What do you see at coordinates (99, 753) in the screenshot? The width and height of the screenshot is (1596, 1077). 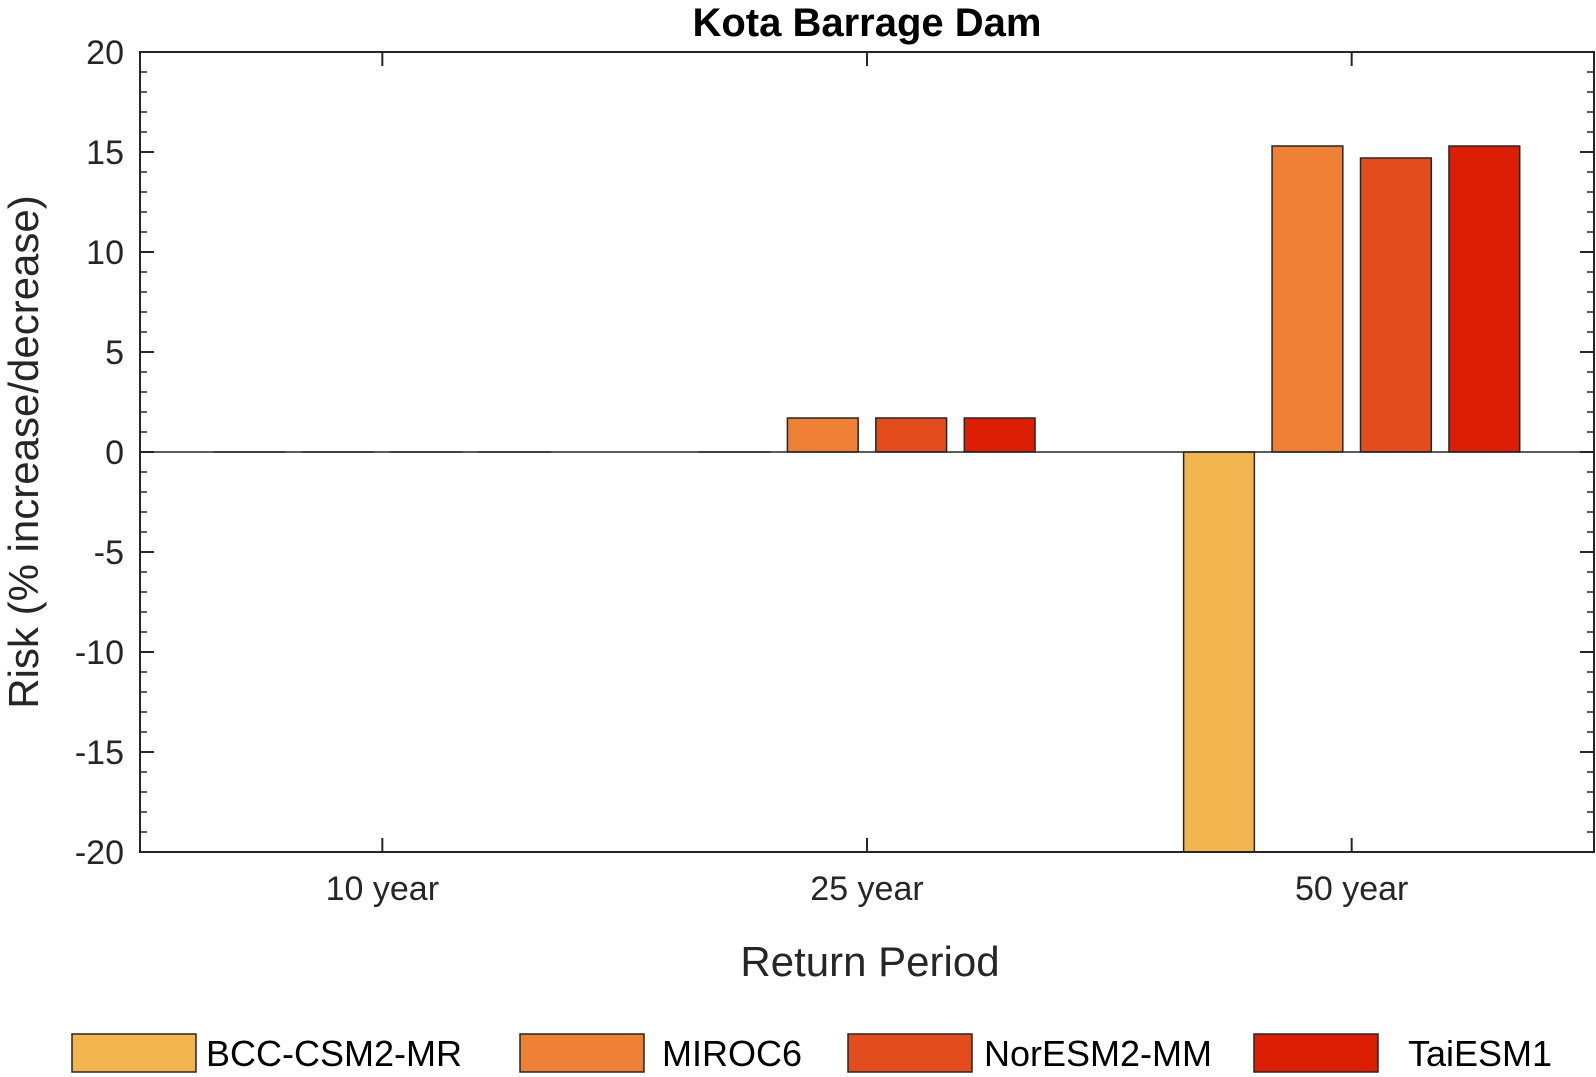 I see `y-tick-label: -15` at bounding box center [99, 753].